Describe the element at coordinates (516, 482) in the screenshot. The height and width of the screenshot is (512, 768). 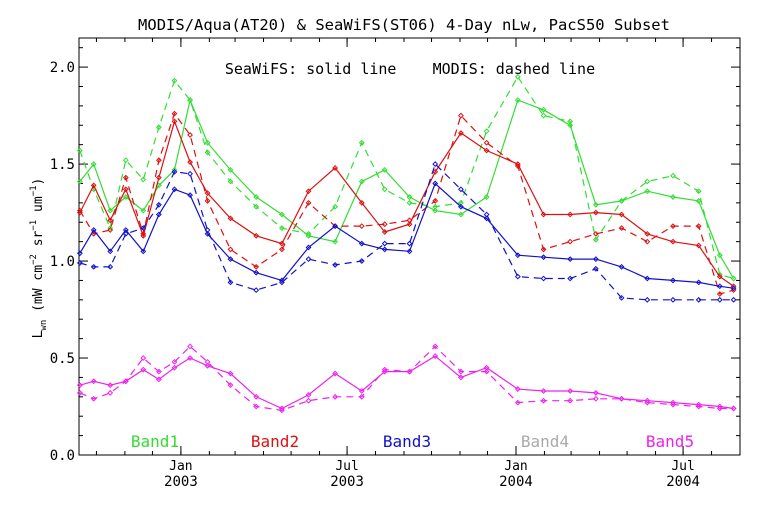
I see `x-tick-year: 2004` at that location.